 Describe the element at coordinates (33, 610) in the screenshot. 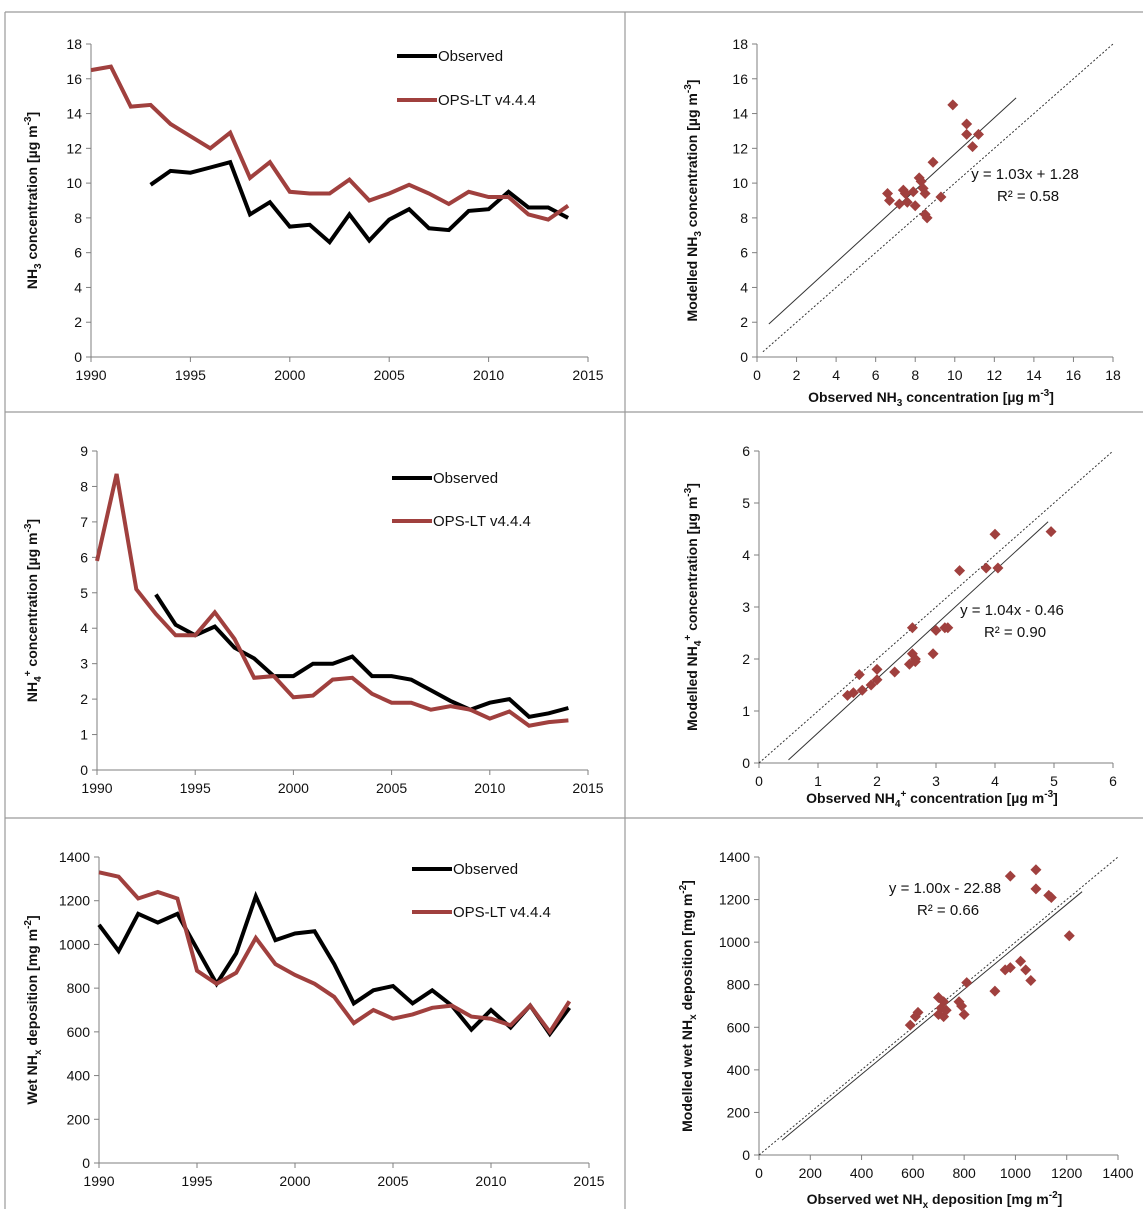

I see `y-axis-label: NH4+ concentration [µg m-3]` at that location.